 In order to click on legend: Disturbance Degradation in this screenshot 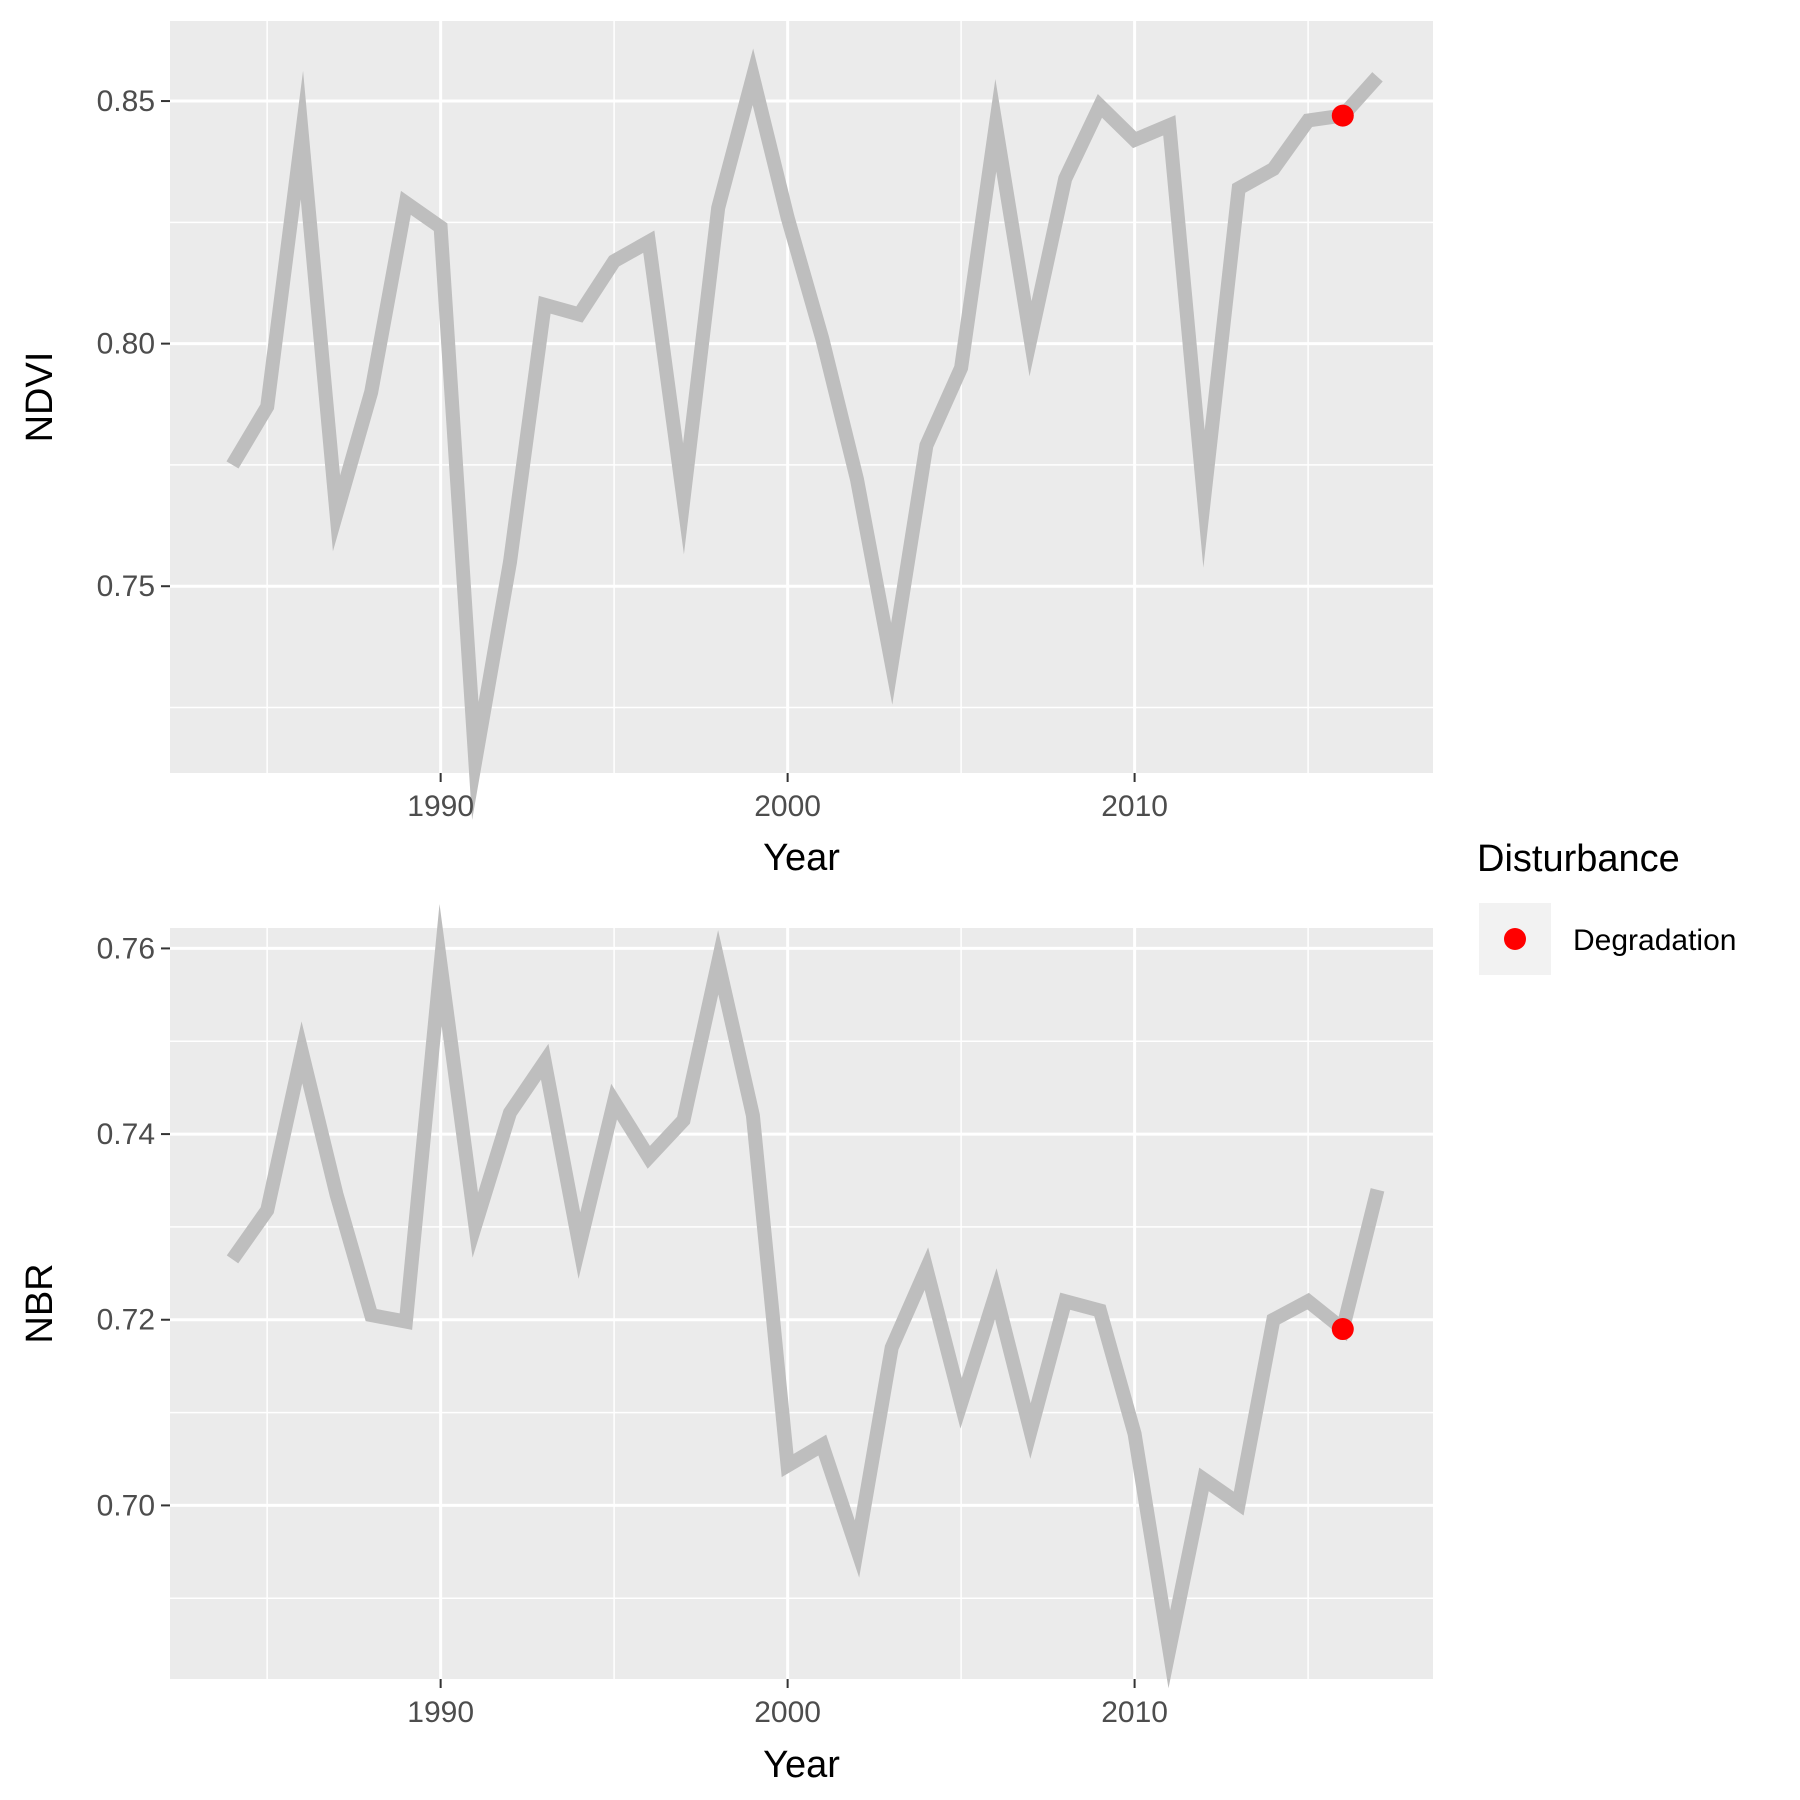, I will do `click(1606, 906)`.